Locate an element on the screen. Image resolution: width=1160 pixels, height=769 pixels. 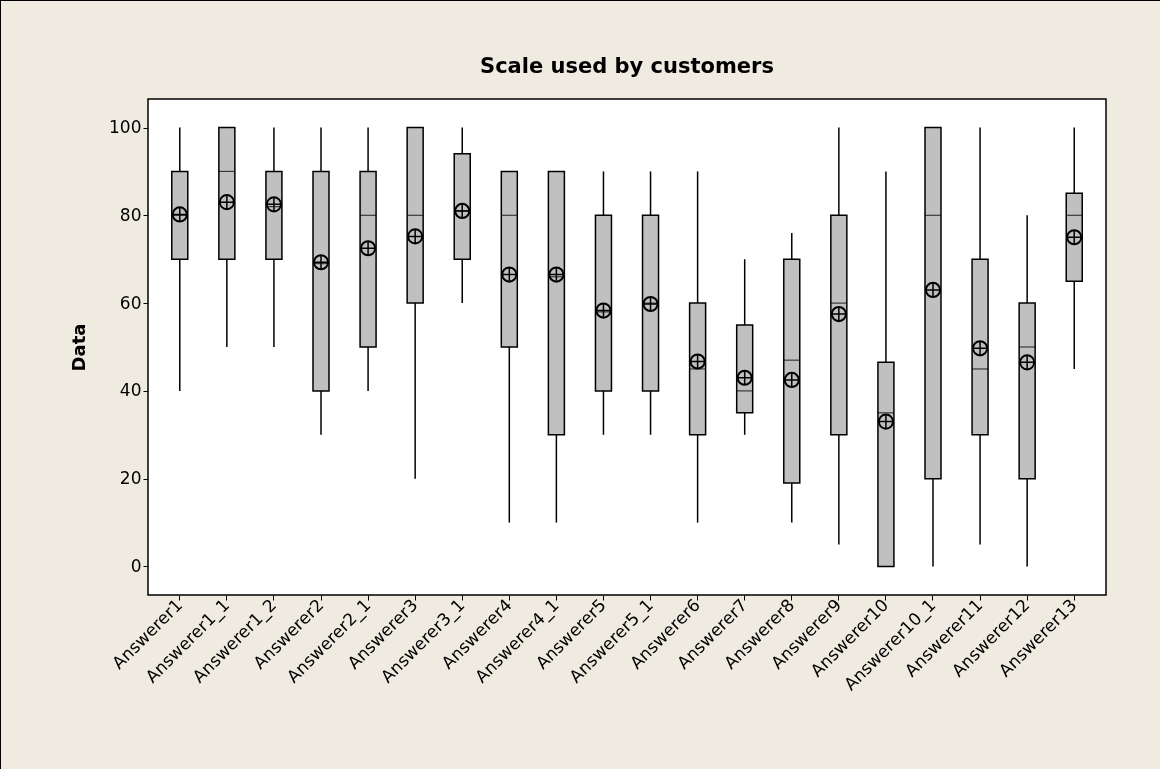
chart-title: Scale used by customers is located at coordinates (627, 66).